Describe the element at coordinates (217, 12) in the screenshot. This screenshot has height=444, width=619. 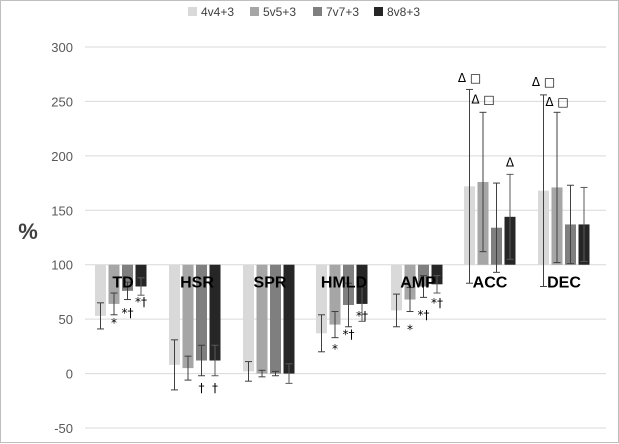
I see `legend-label: 4v4+3` at that location.